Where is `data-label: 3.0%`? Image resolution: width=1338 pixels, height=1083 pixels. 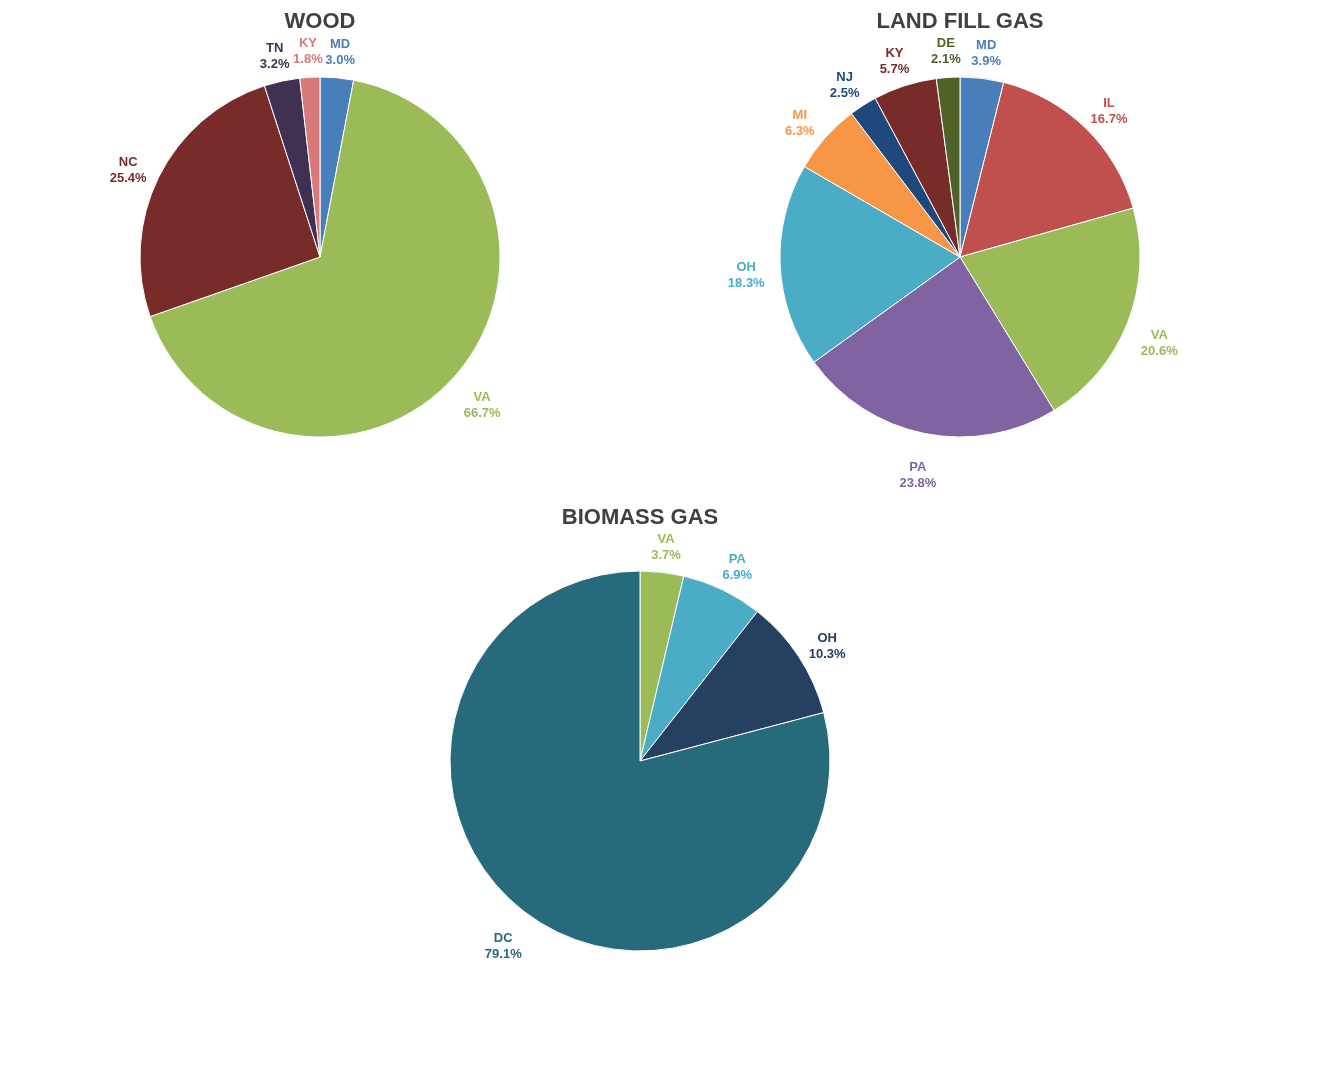 data-label: 3.0% is located at coordinates (340, 59).